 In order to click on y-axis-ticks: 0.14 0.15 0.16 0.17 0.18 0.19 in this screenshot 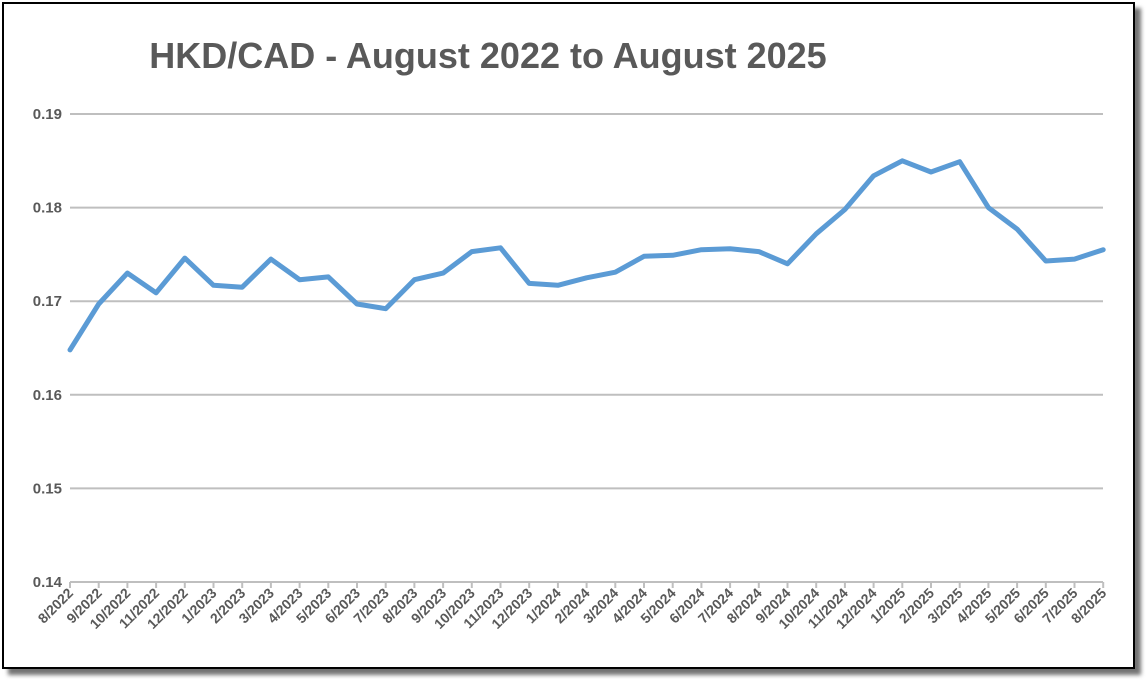, I will do `click(48, 348)`.